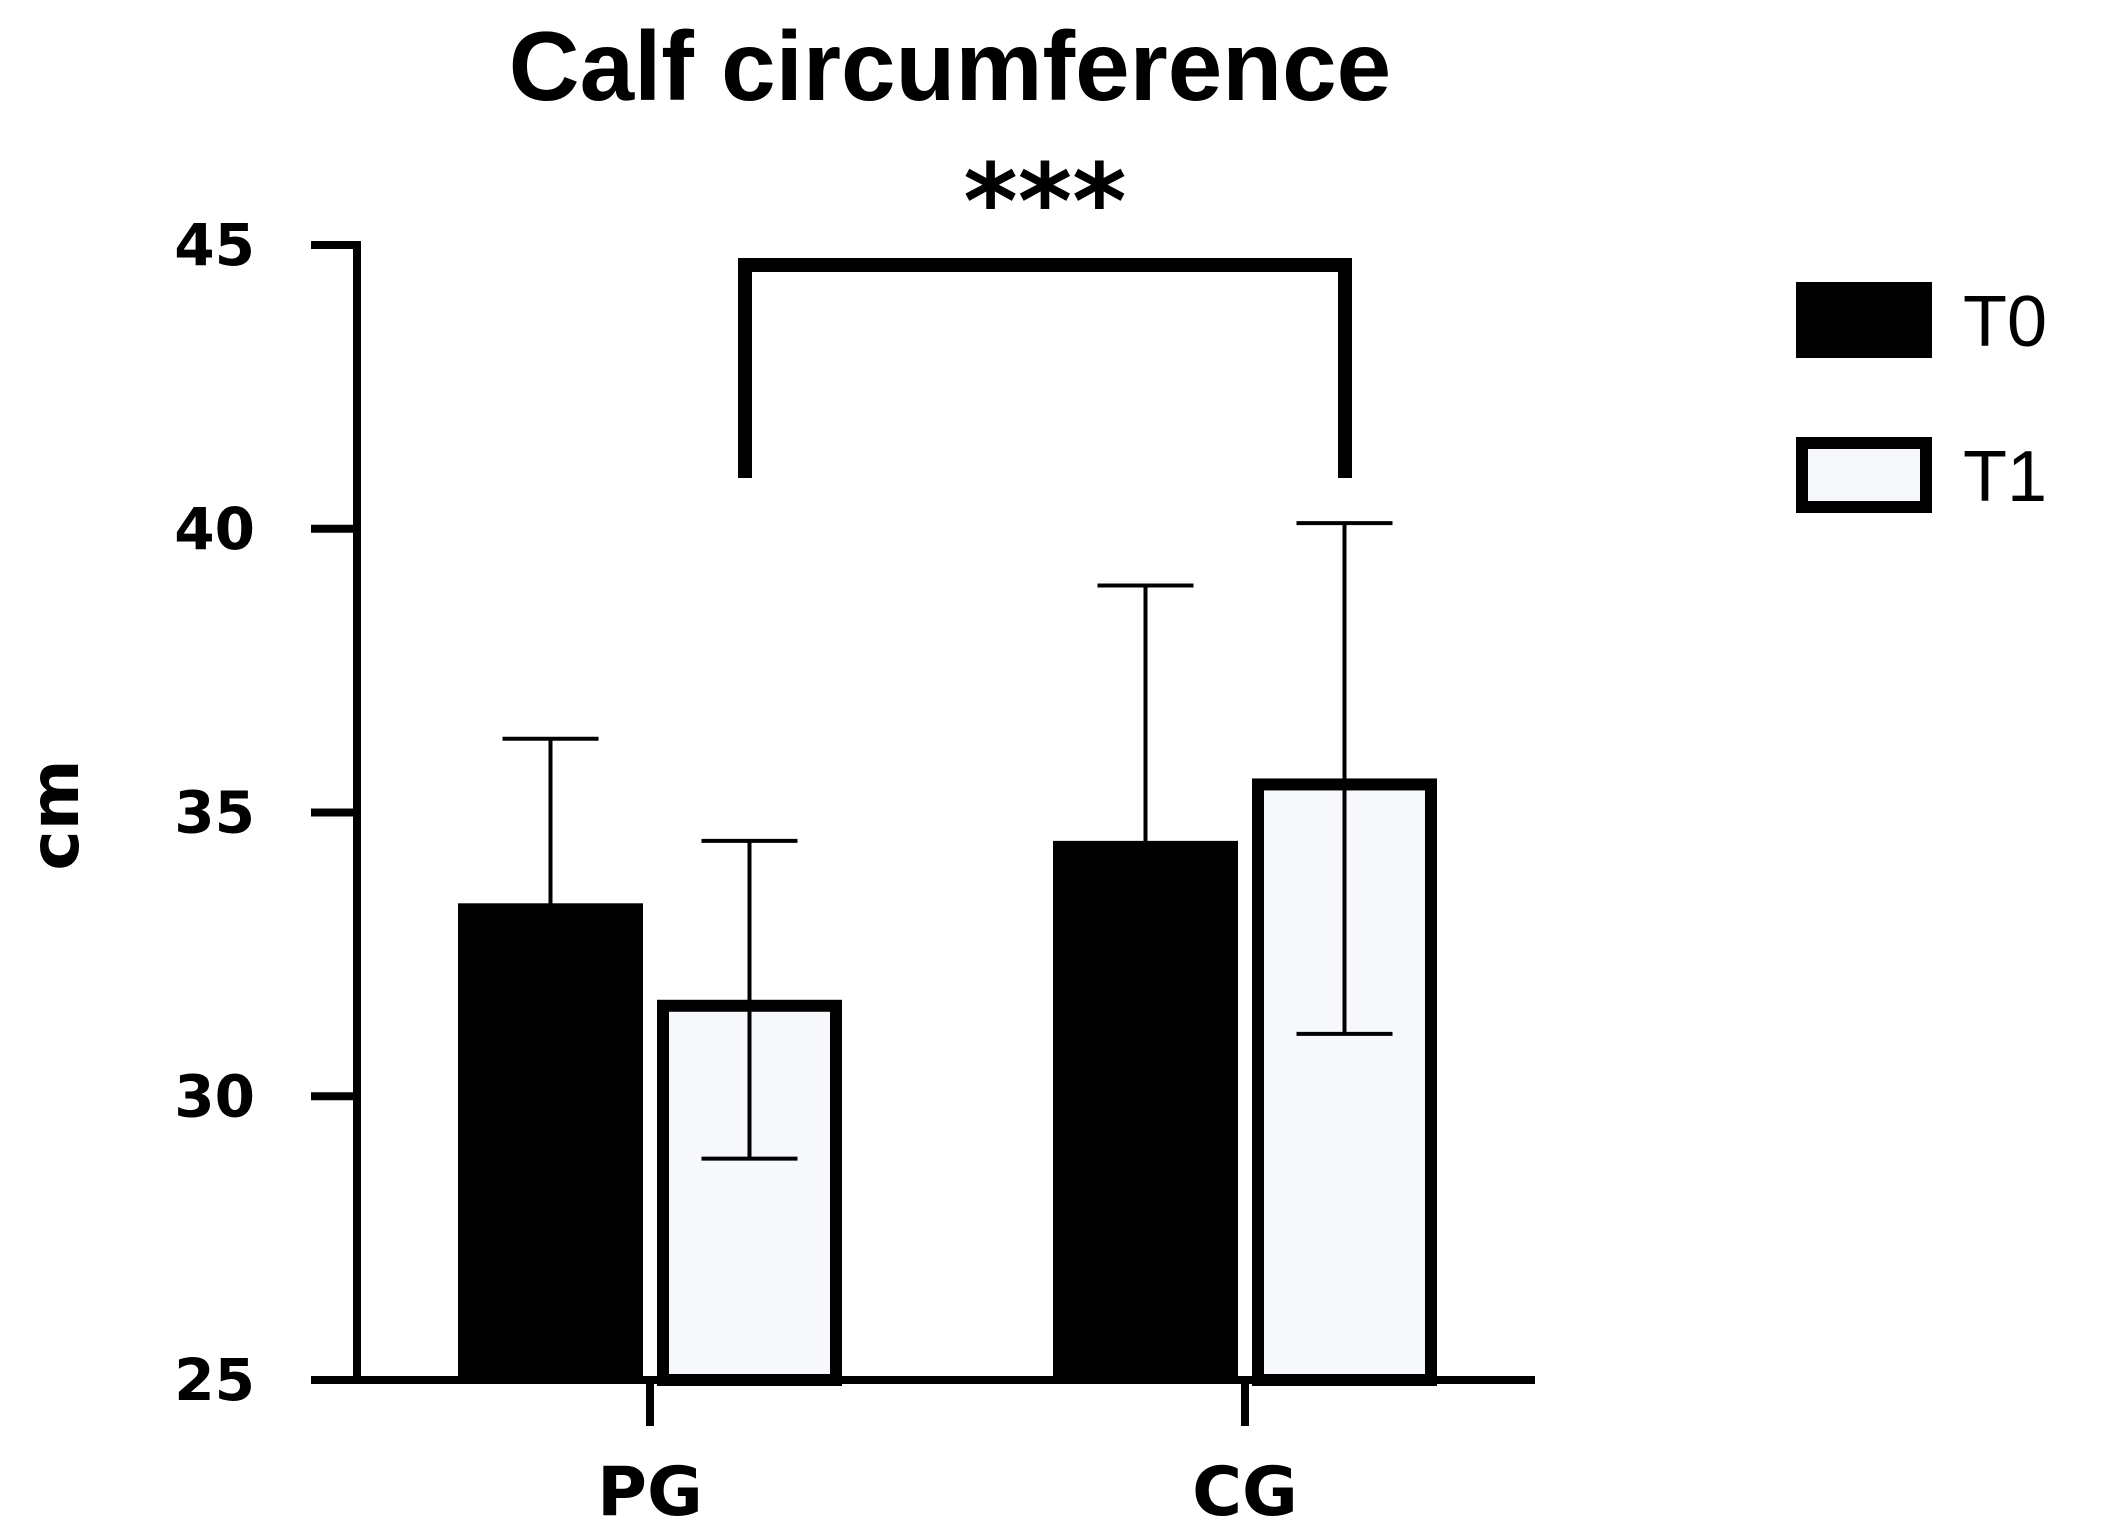 The width and height of the screenshot is (2120, 1539). I want to click on y-axis-label: cm, so click(55, 814).